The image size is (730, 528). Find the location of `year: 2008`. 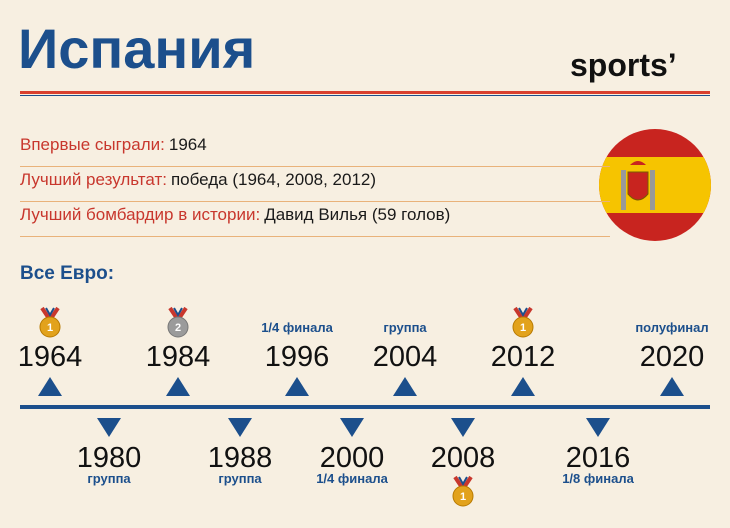

year: 2008 is located at coordinates (463, 458).